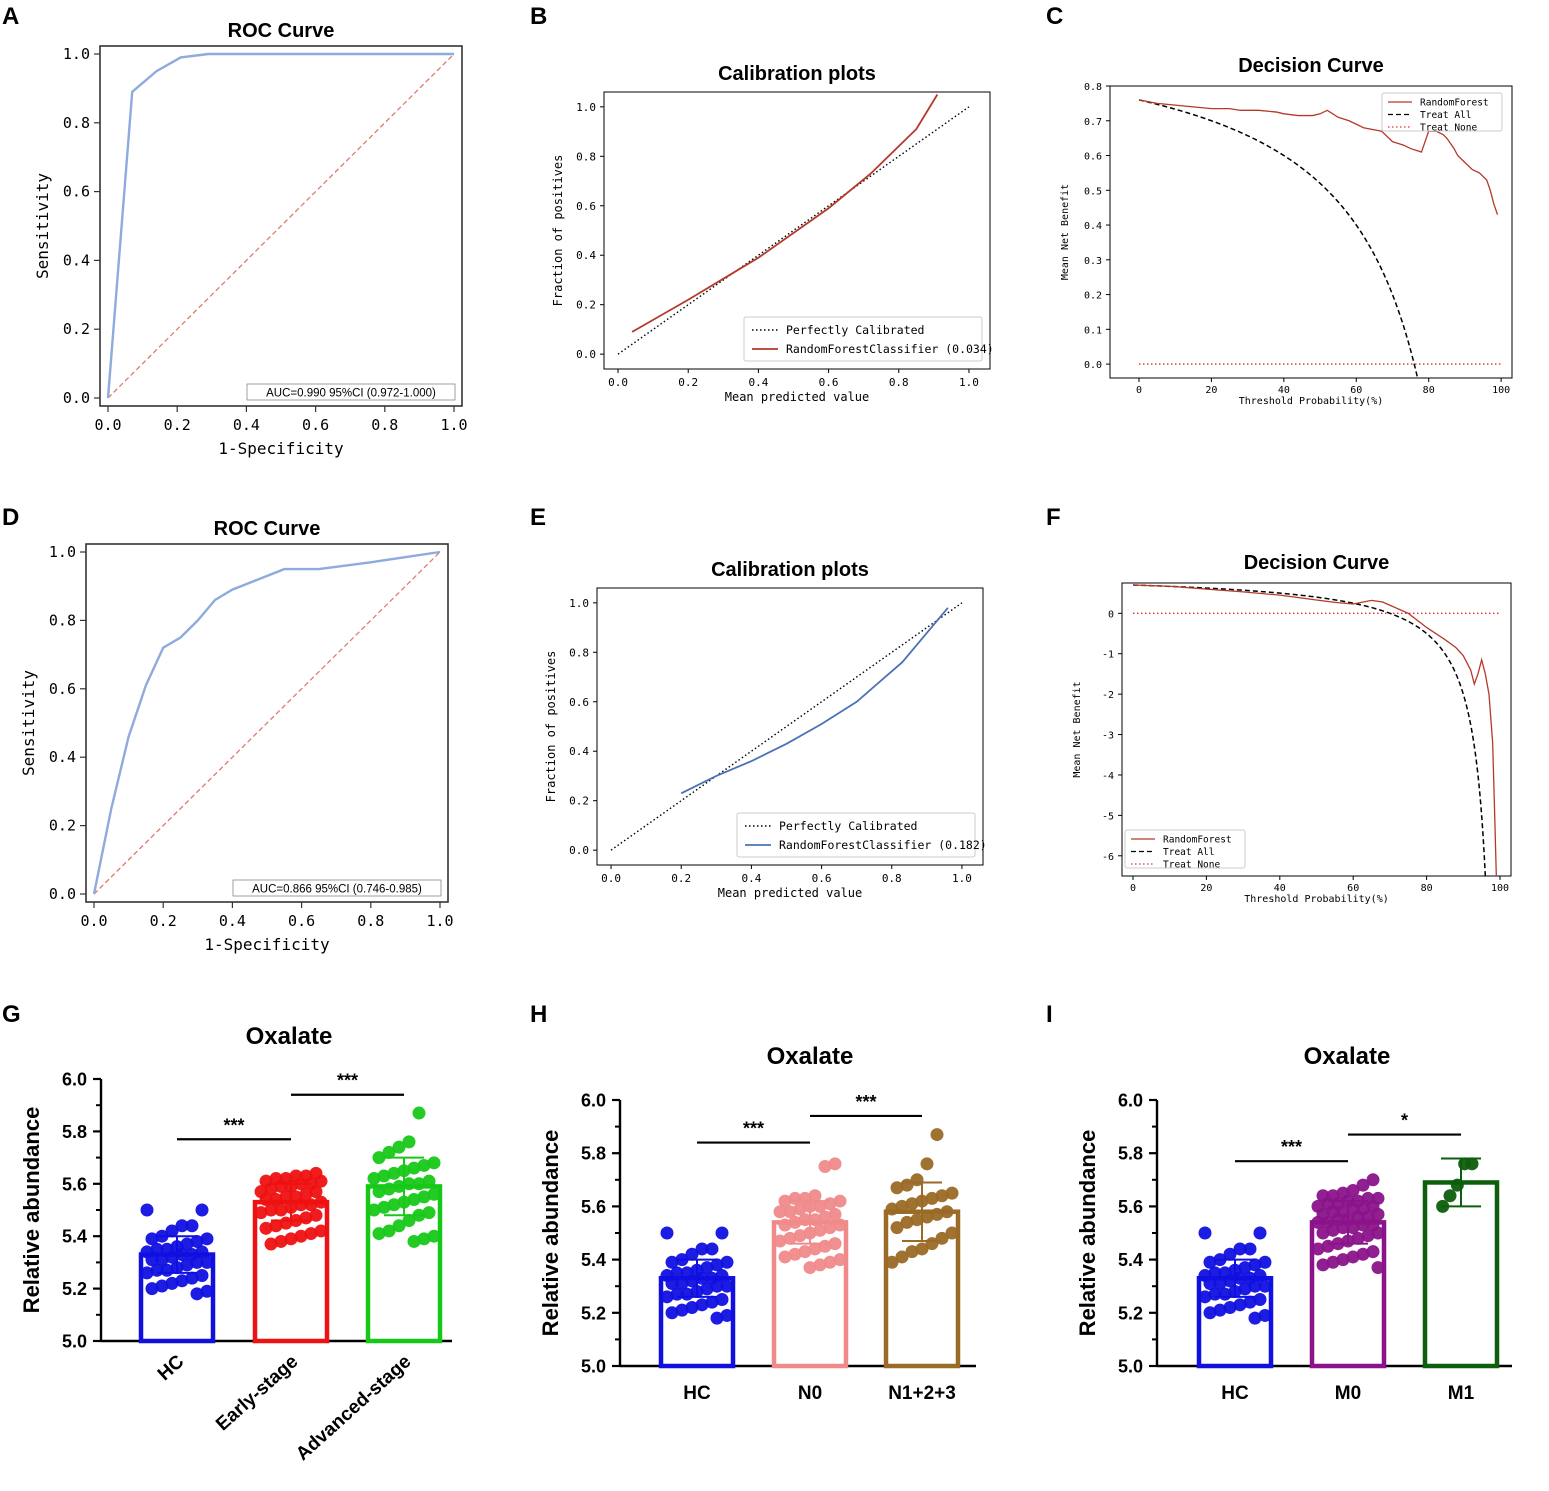 The image size is (1549, 1491). What do you see at coordinates (550, 1233) in the screenshot?
I see `y-axis-label: Relative abundance` at bounding box center [550, 1233].